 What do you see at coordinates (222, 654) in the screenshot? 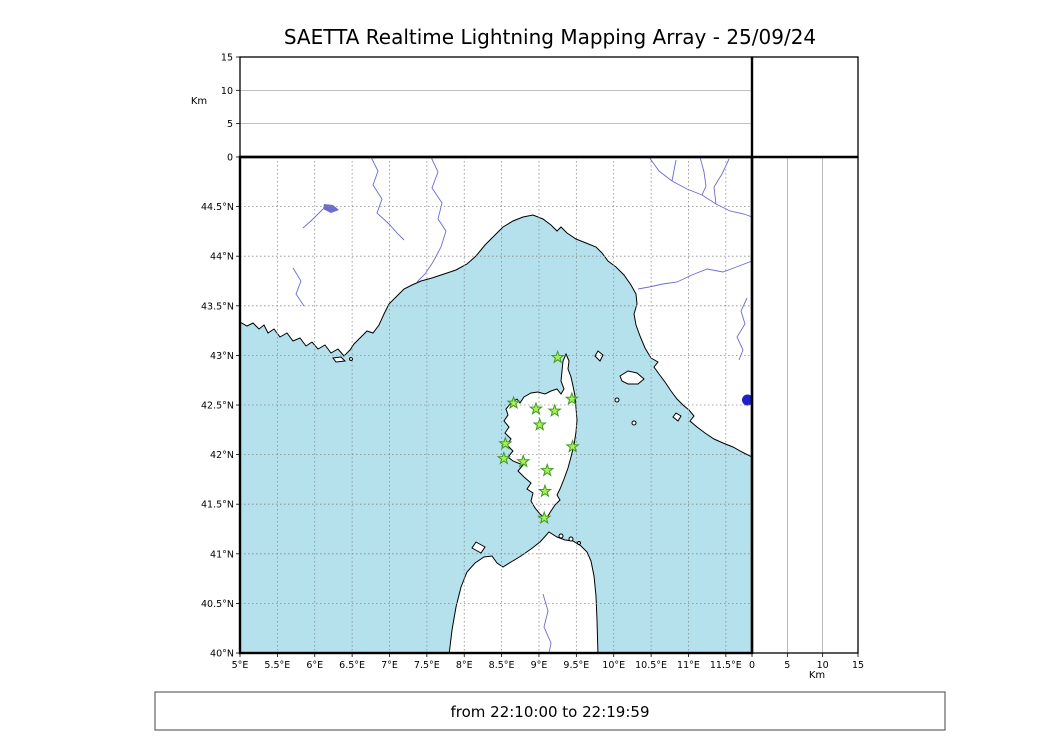
I see `lat-tick-label: 40°N` at bounding box center [222, 654].